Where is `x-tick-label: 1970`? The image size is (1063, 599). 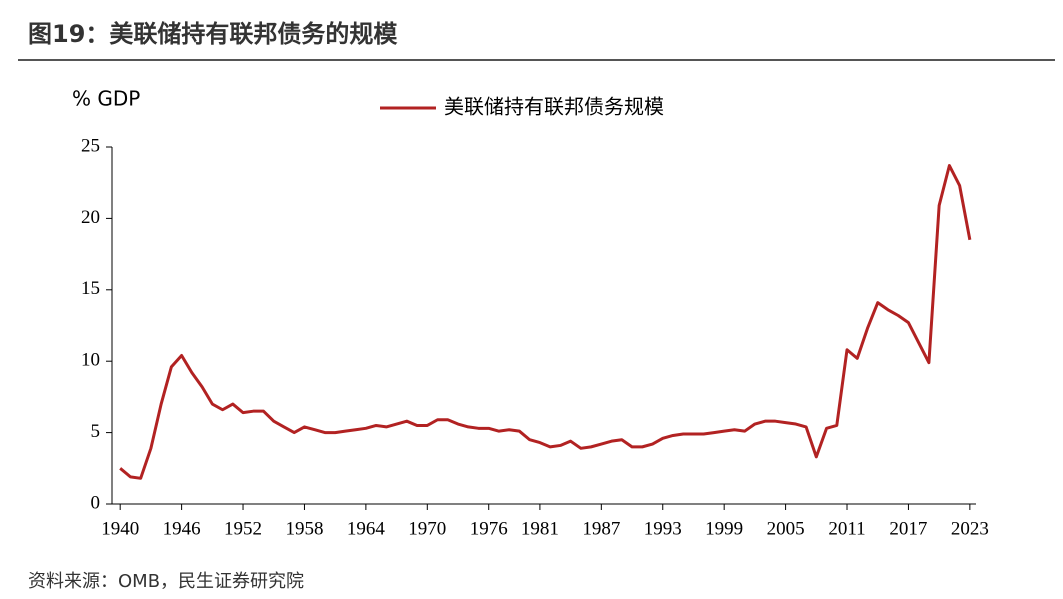
x-tick-label: 1970 is located at coordinates (427, 528).